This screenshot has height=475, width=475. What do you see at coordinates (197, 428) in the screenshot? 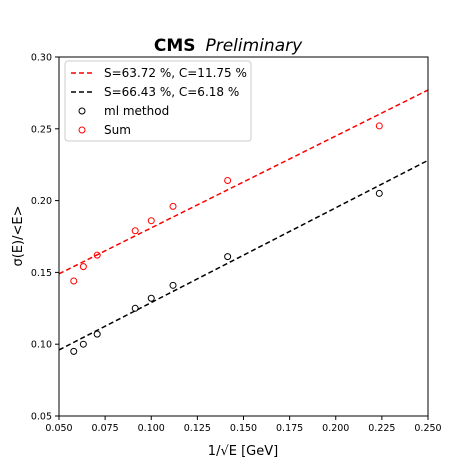
I see `x-tick-label: 0.125` at bounding box center [197, 428].